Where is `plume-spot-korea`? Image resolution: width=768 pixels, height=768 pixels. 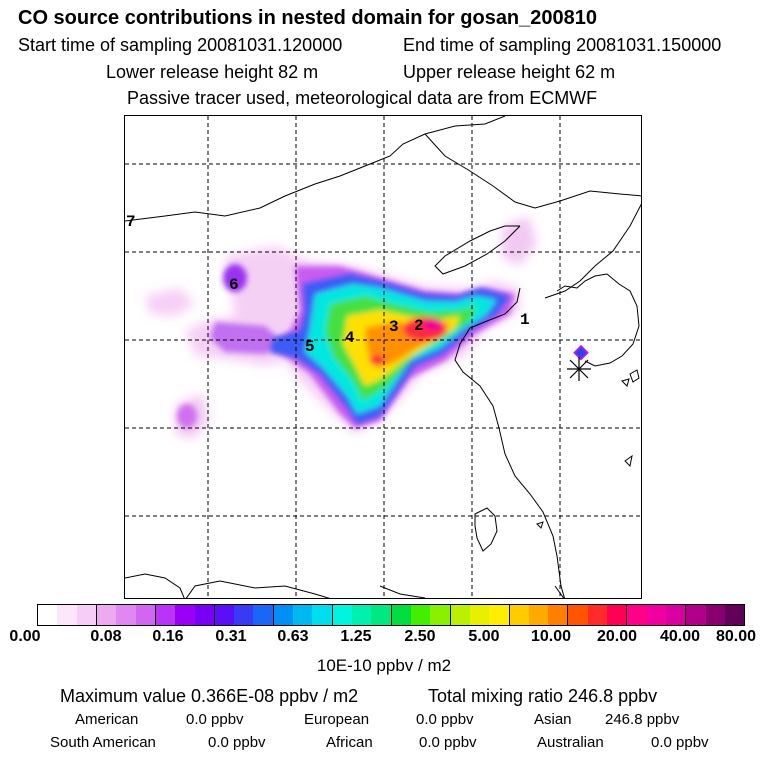
plume-spot-korea is located at coordinates (581, 352).